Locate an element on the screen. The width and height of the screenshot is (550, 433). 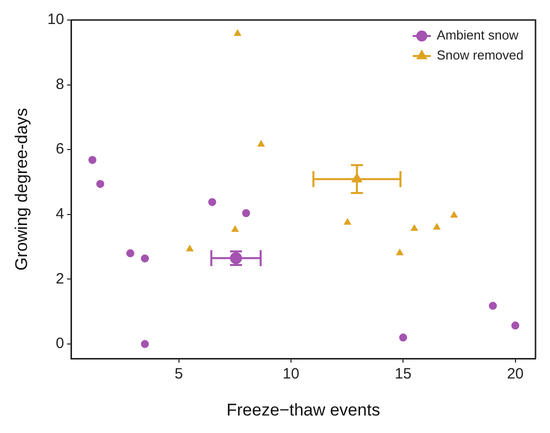
y-tick-label: 10 is located at coordinates (55, 19).